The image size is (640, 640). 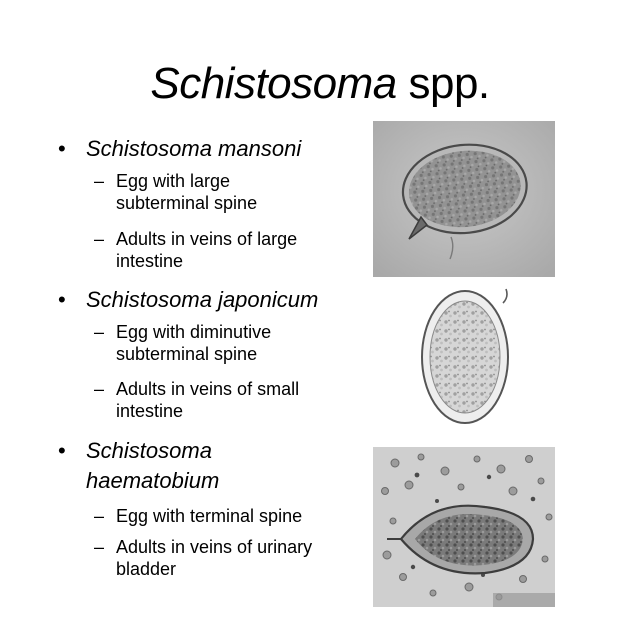 What do you see at coordinates (152, 481) in the screenshot?
I see `bullet-heading-haematobium-line2: haematobium` at bounding box center [152, 481].